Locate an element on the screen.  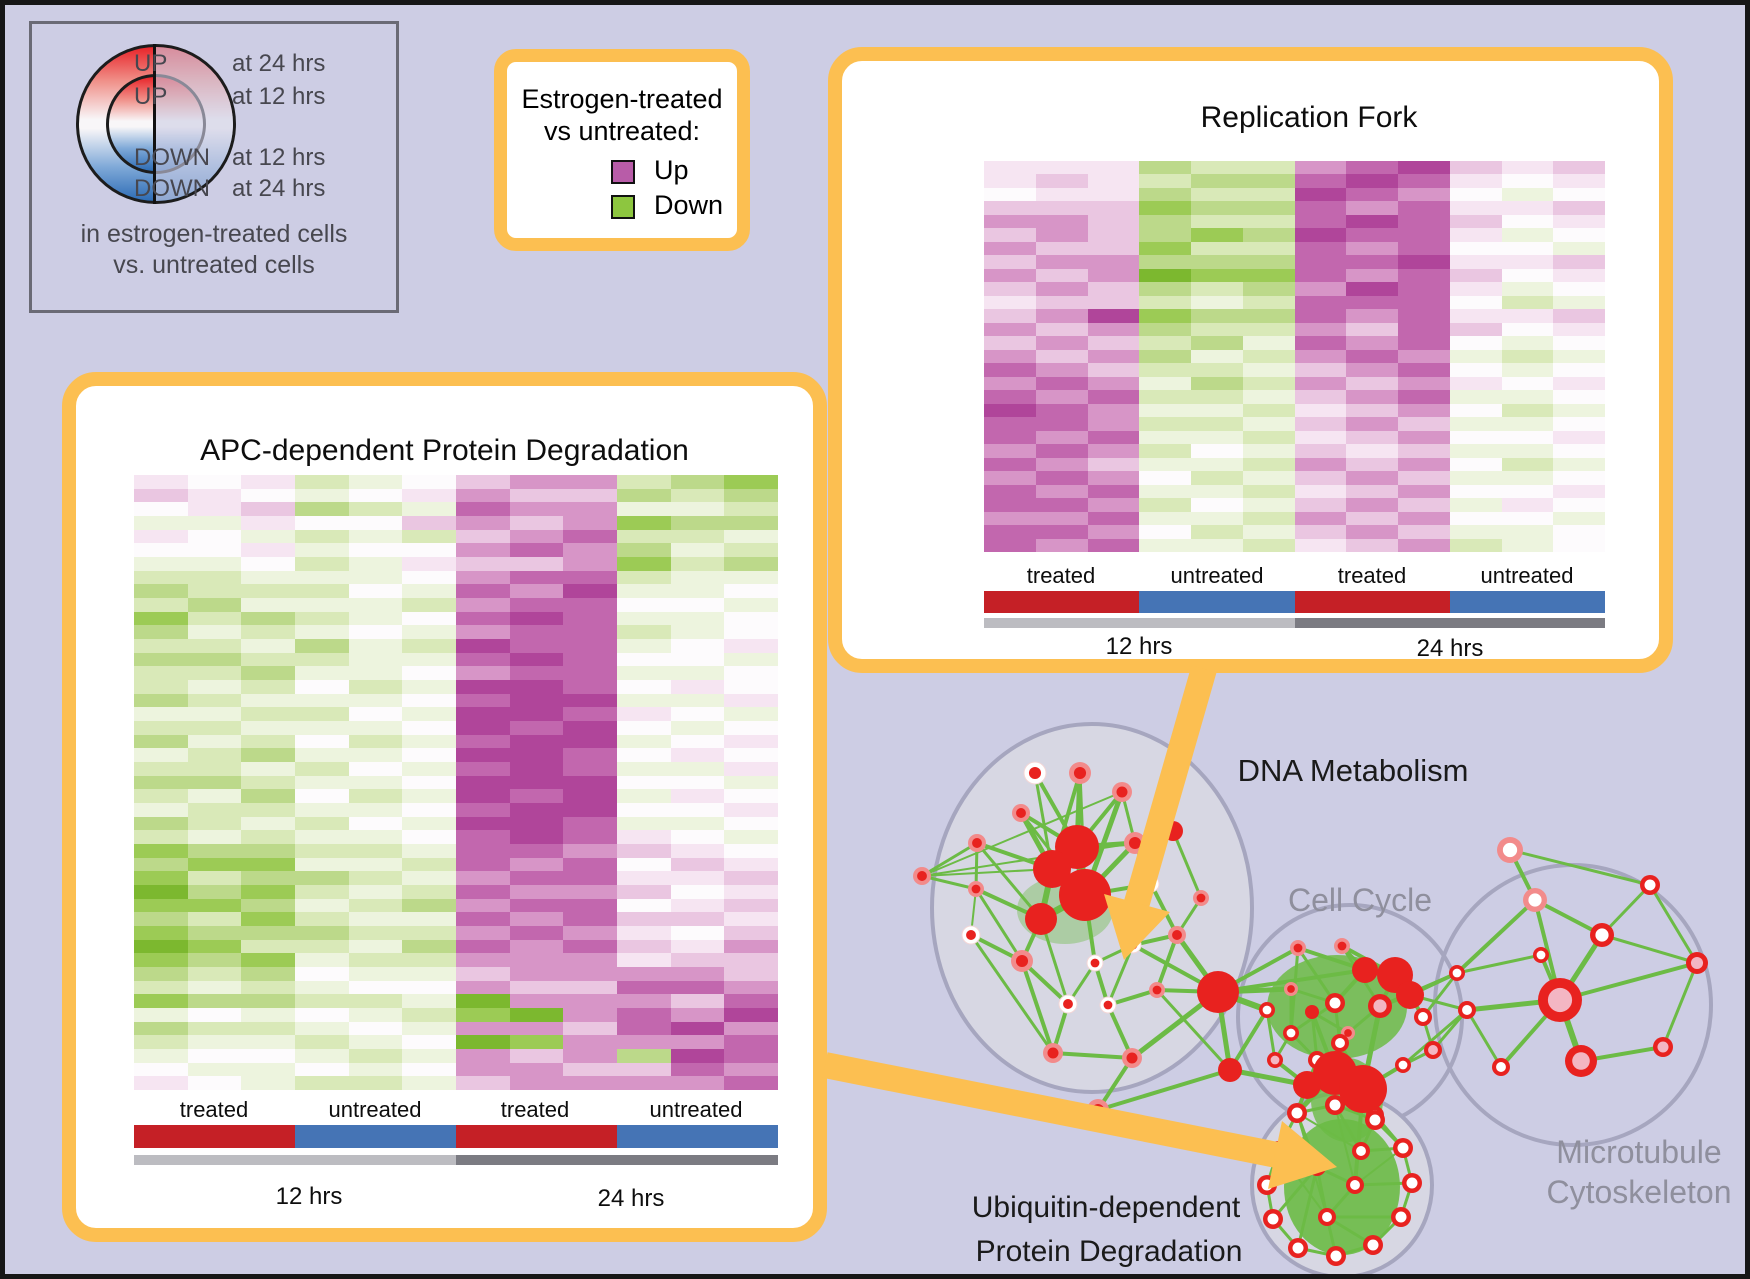
apc-treated-12-label: treated is located at coordinates (214, 1109).